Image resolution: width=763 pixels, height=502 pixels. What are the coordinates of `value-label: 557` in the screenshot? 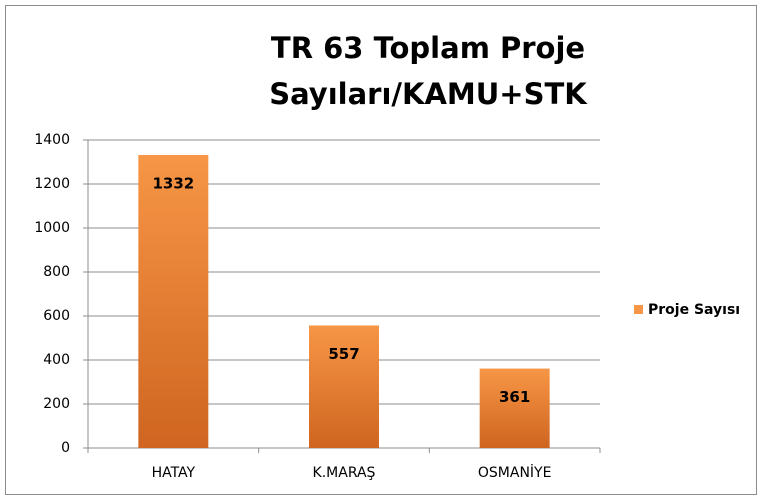 It's located at (343, 354).